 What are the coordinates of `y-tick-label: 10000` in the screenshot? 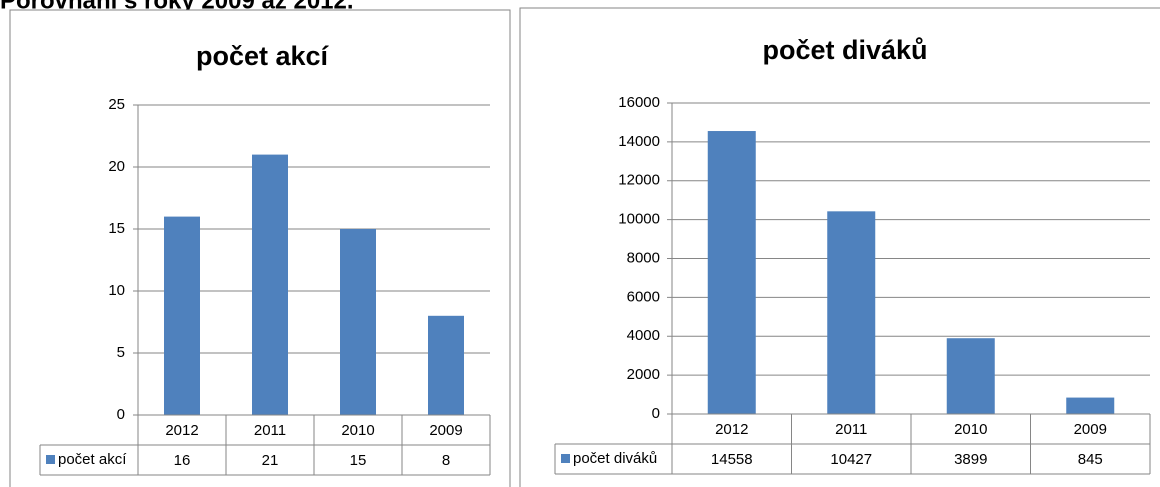 It's located at (639, 219).